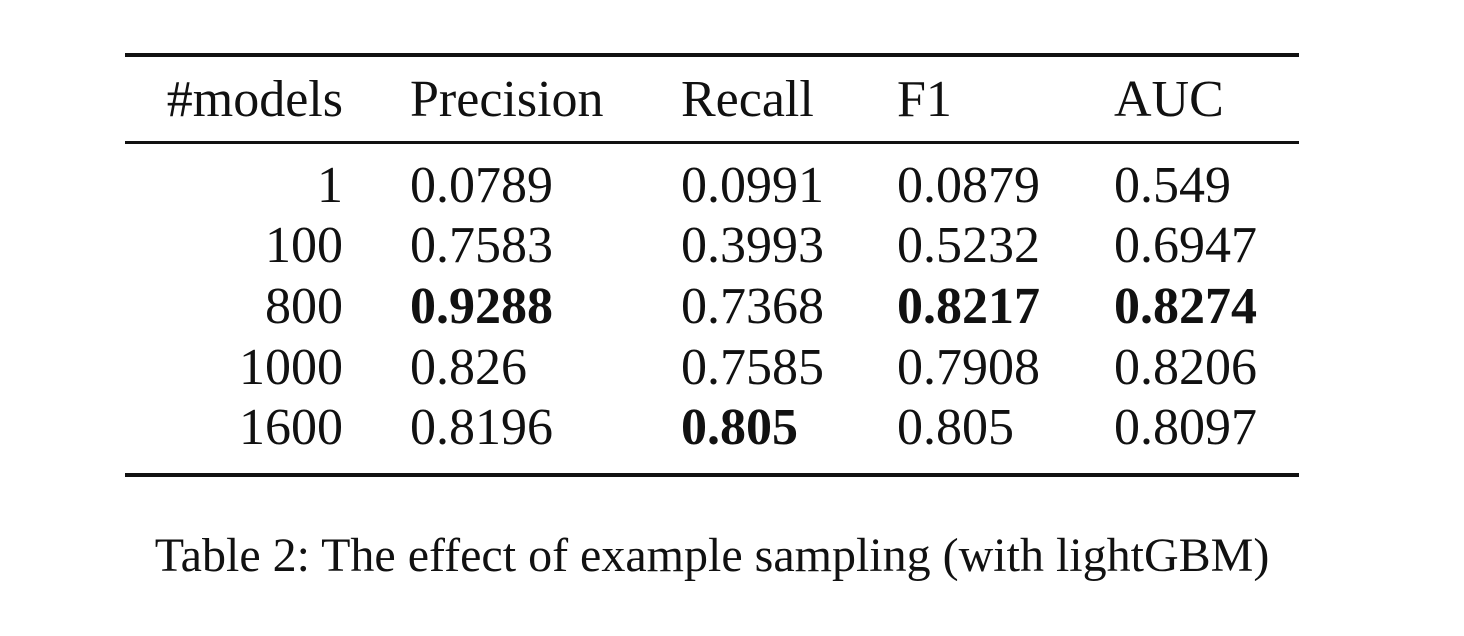  I want to click on cell-auc: 0.8097, so click(1185, 427).